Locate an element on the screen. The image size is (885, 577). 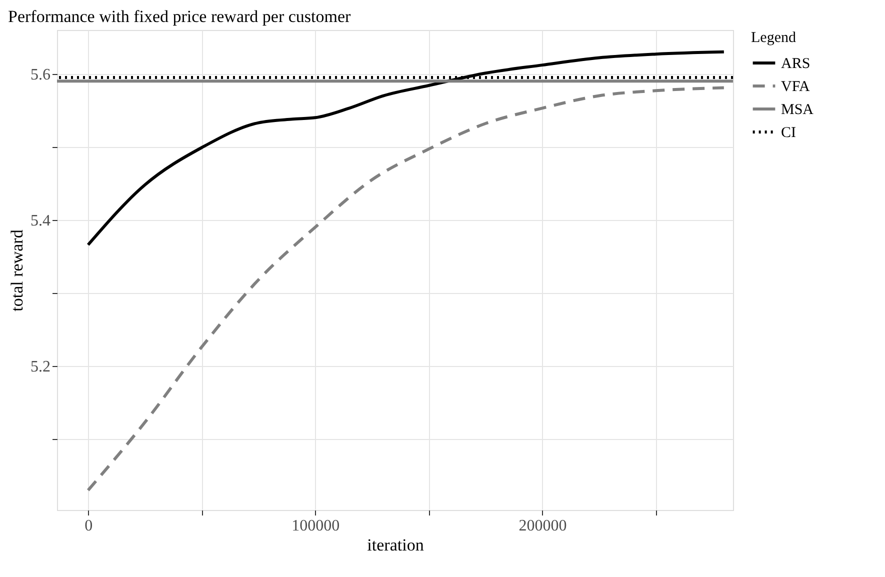
x-tick-label: 0 is located at coordinates (88, 526).